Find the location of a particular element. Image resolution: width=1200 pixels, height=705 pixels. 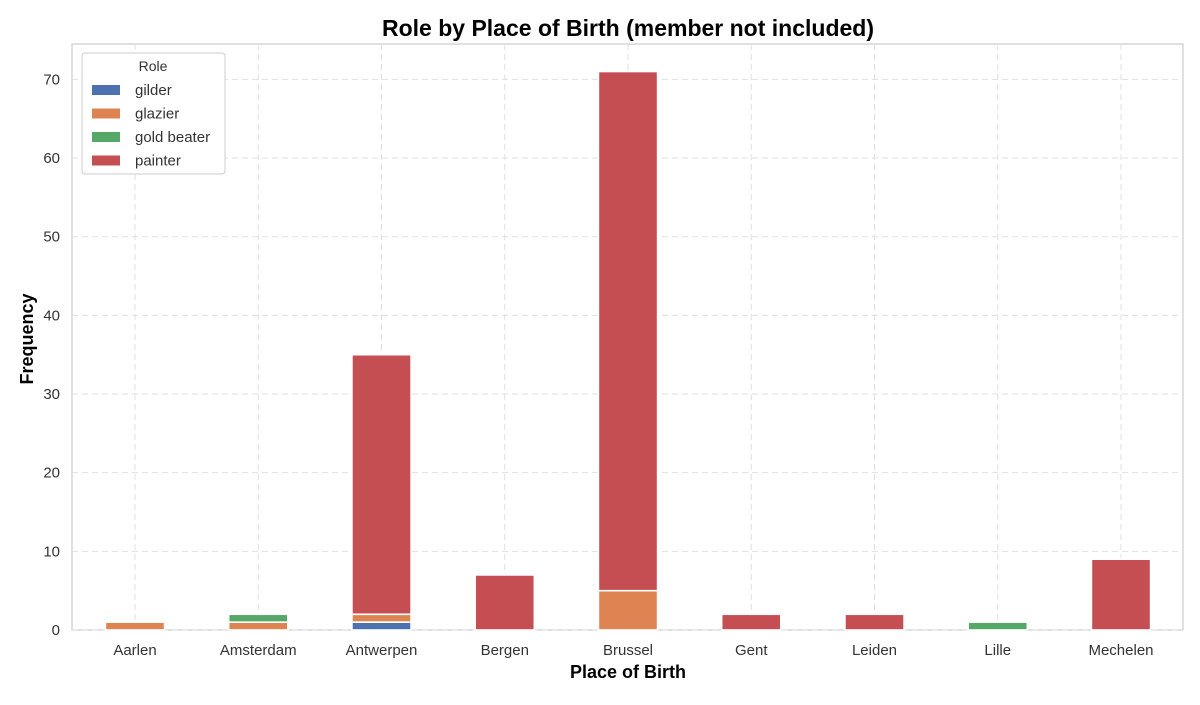

y-tick-label: 40 is located at coordinates (51, 315).